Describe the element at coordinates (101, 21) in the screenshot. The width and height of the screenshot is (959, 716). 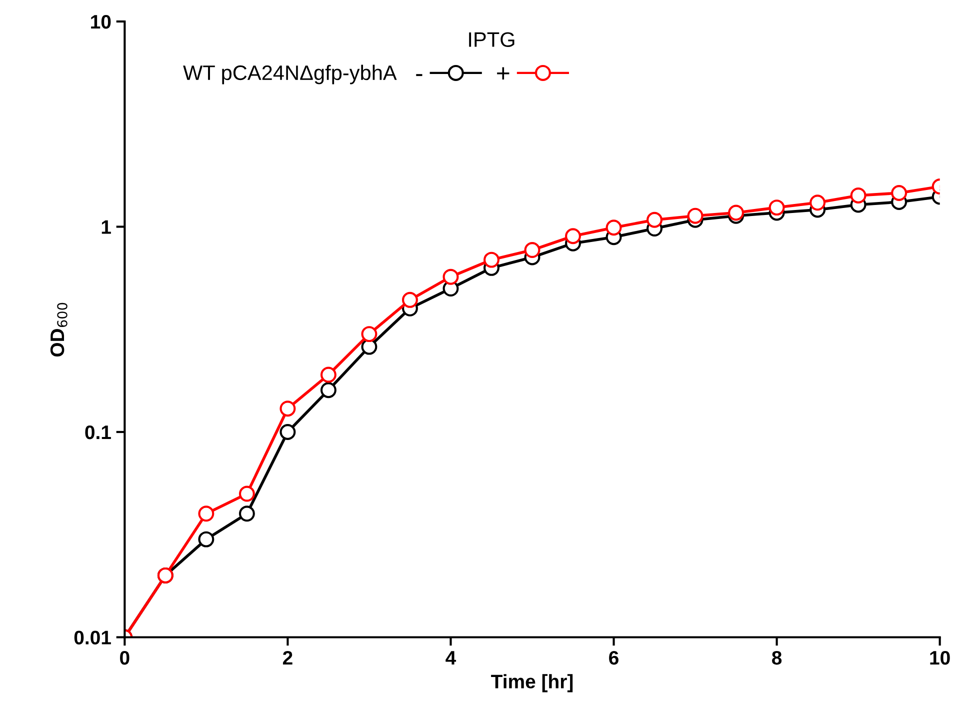
I see `y-tick-label: 10` at that location.